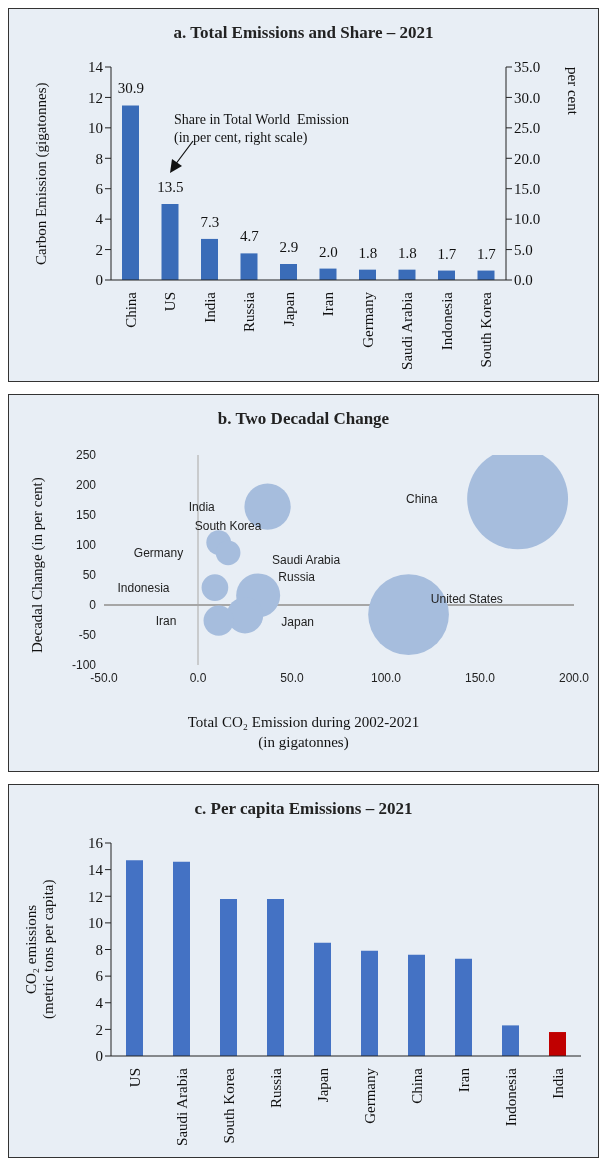  Describe the element at coordinates (84, 665) in the screenshot. I see `y-tick-label: -100` at that location.